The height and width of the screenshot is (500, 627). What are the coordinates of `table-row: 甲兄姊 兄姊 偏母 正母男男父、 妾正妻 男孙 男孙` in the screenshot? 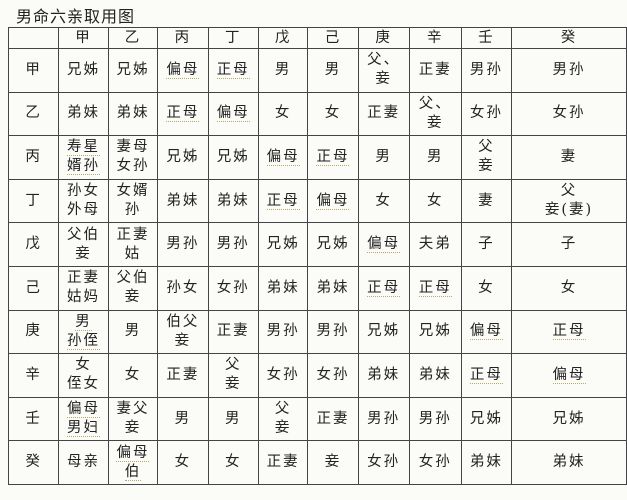 It's located at (317, 70).